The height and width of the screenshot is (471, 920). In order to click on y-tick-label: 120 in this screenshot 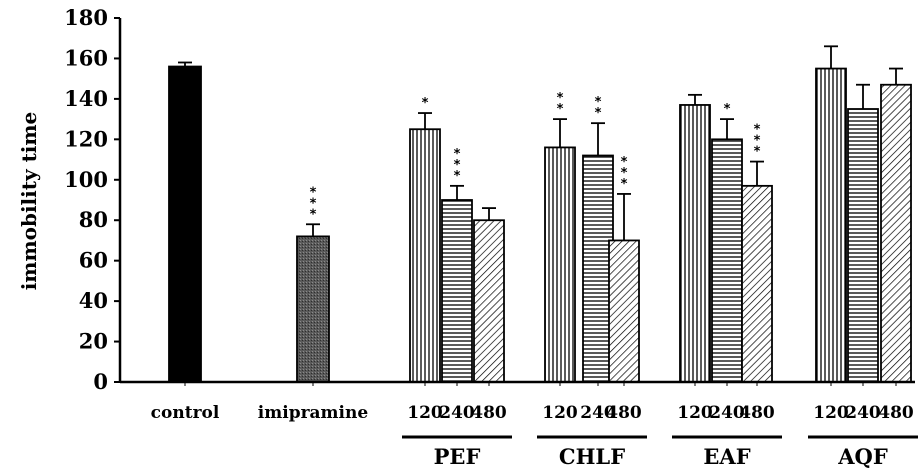, I will do `click(86, 138)`.